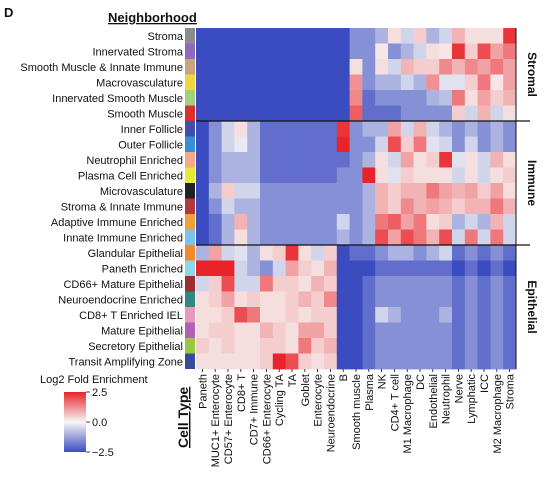  Describe the element at coordinates (485, 383) in the screenshot. I see `column-label: ICC` at that location.